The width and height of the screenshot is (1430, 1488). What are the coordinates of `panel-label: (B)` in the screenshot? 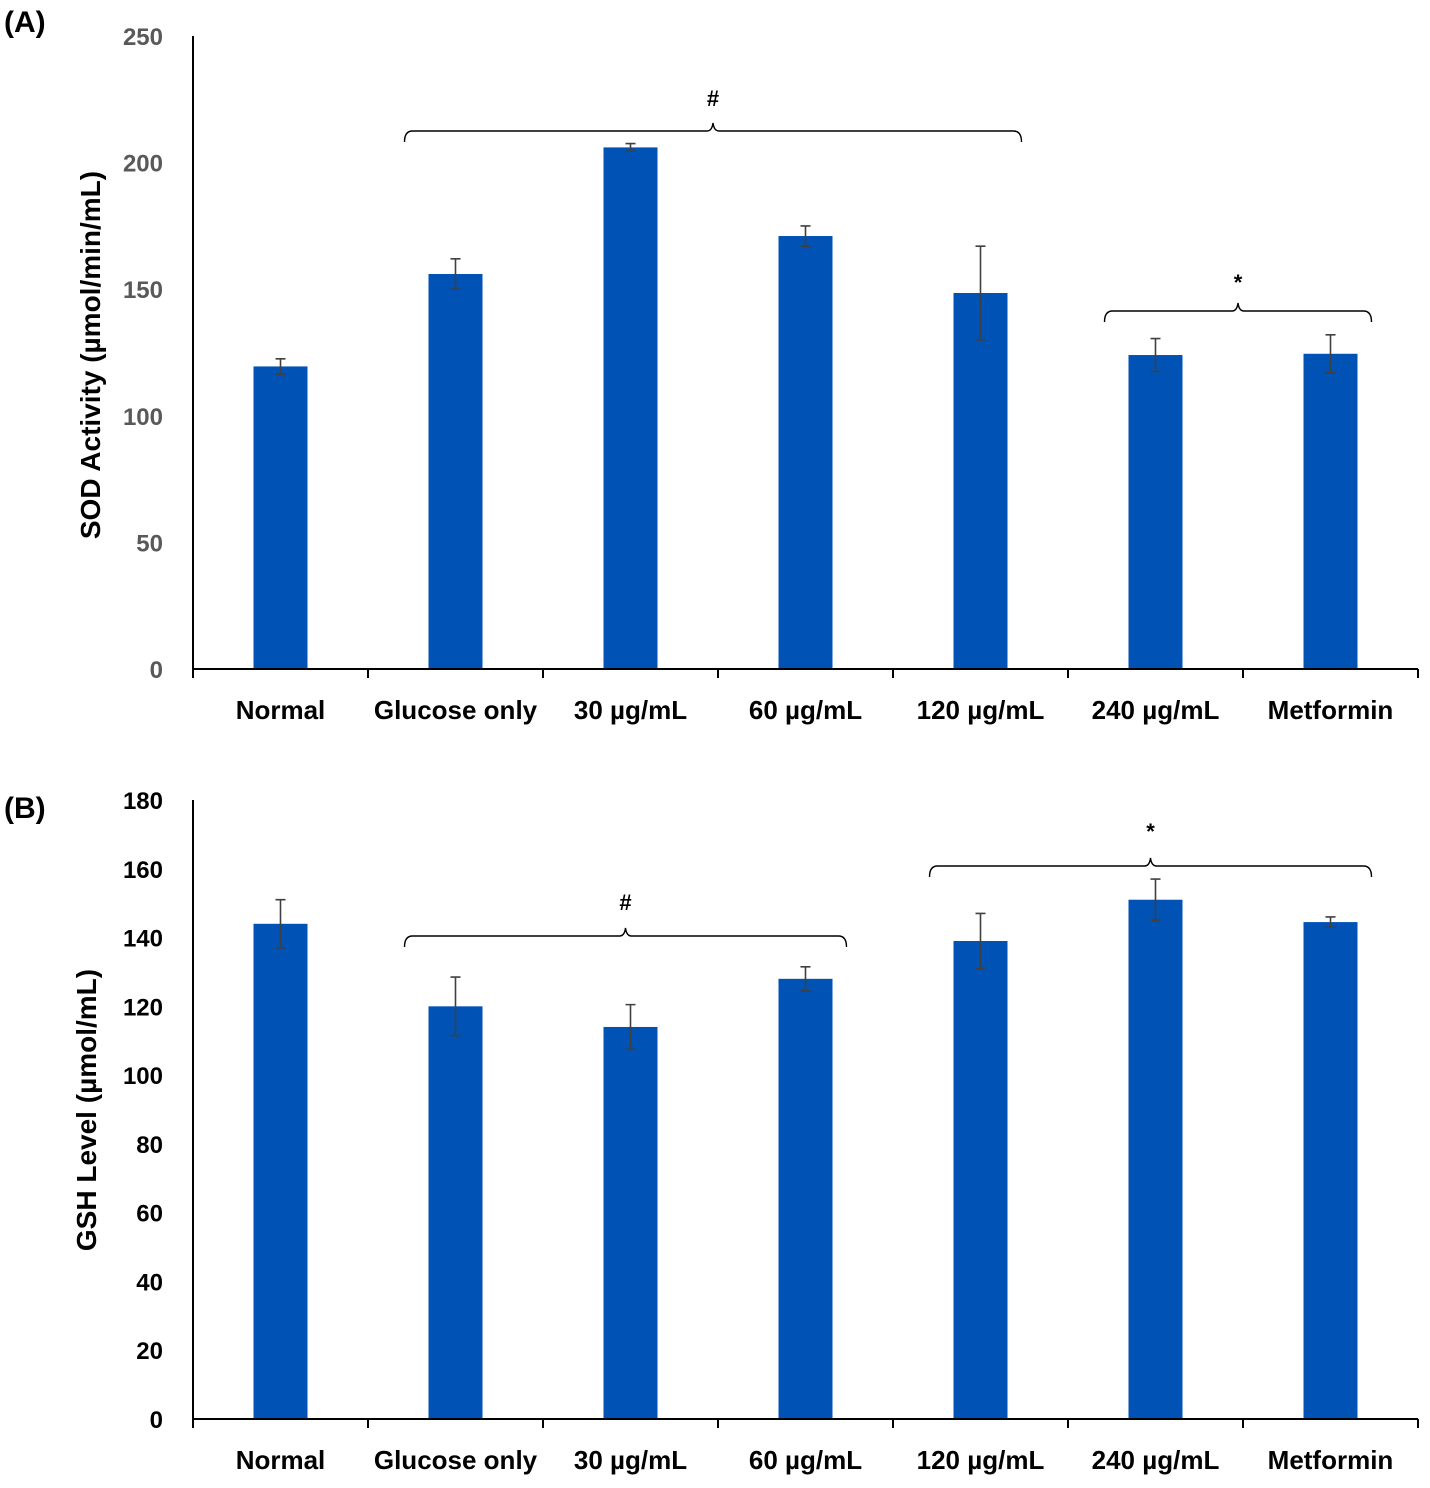 It's located at (25, 808).